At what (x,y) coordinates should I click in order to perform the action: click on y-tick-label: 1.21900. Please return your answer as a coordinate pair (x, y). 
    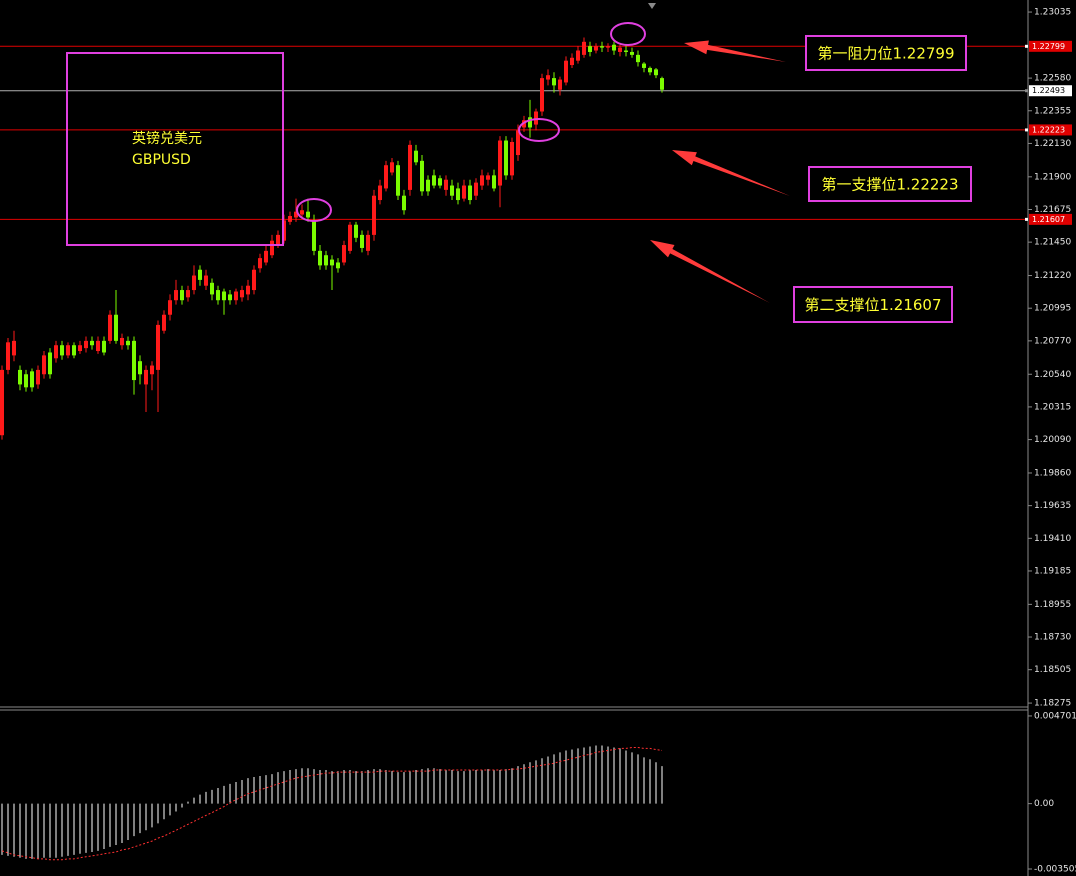
    Looking at the image, I should click on (1052, 177).